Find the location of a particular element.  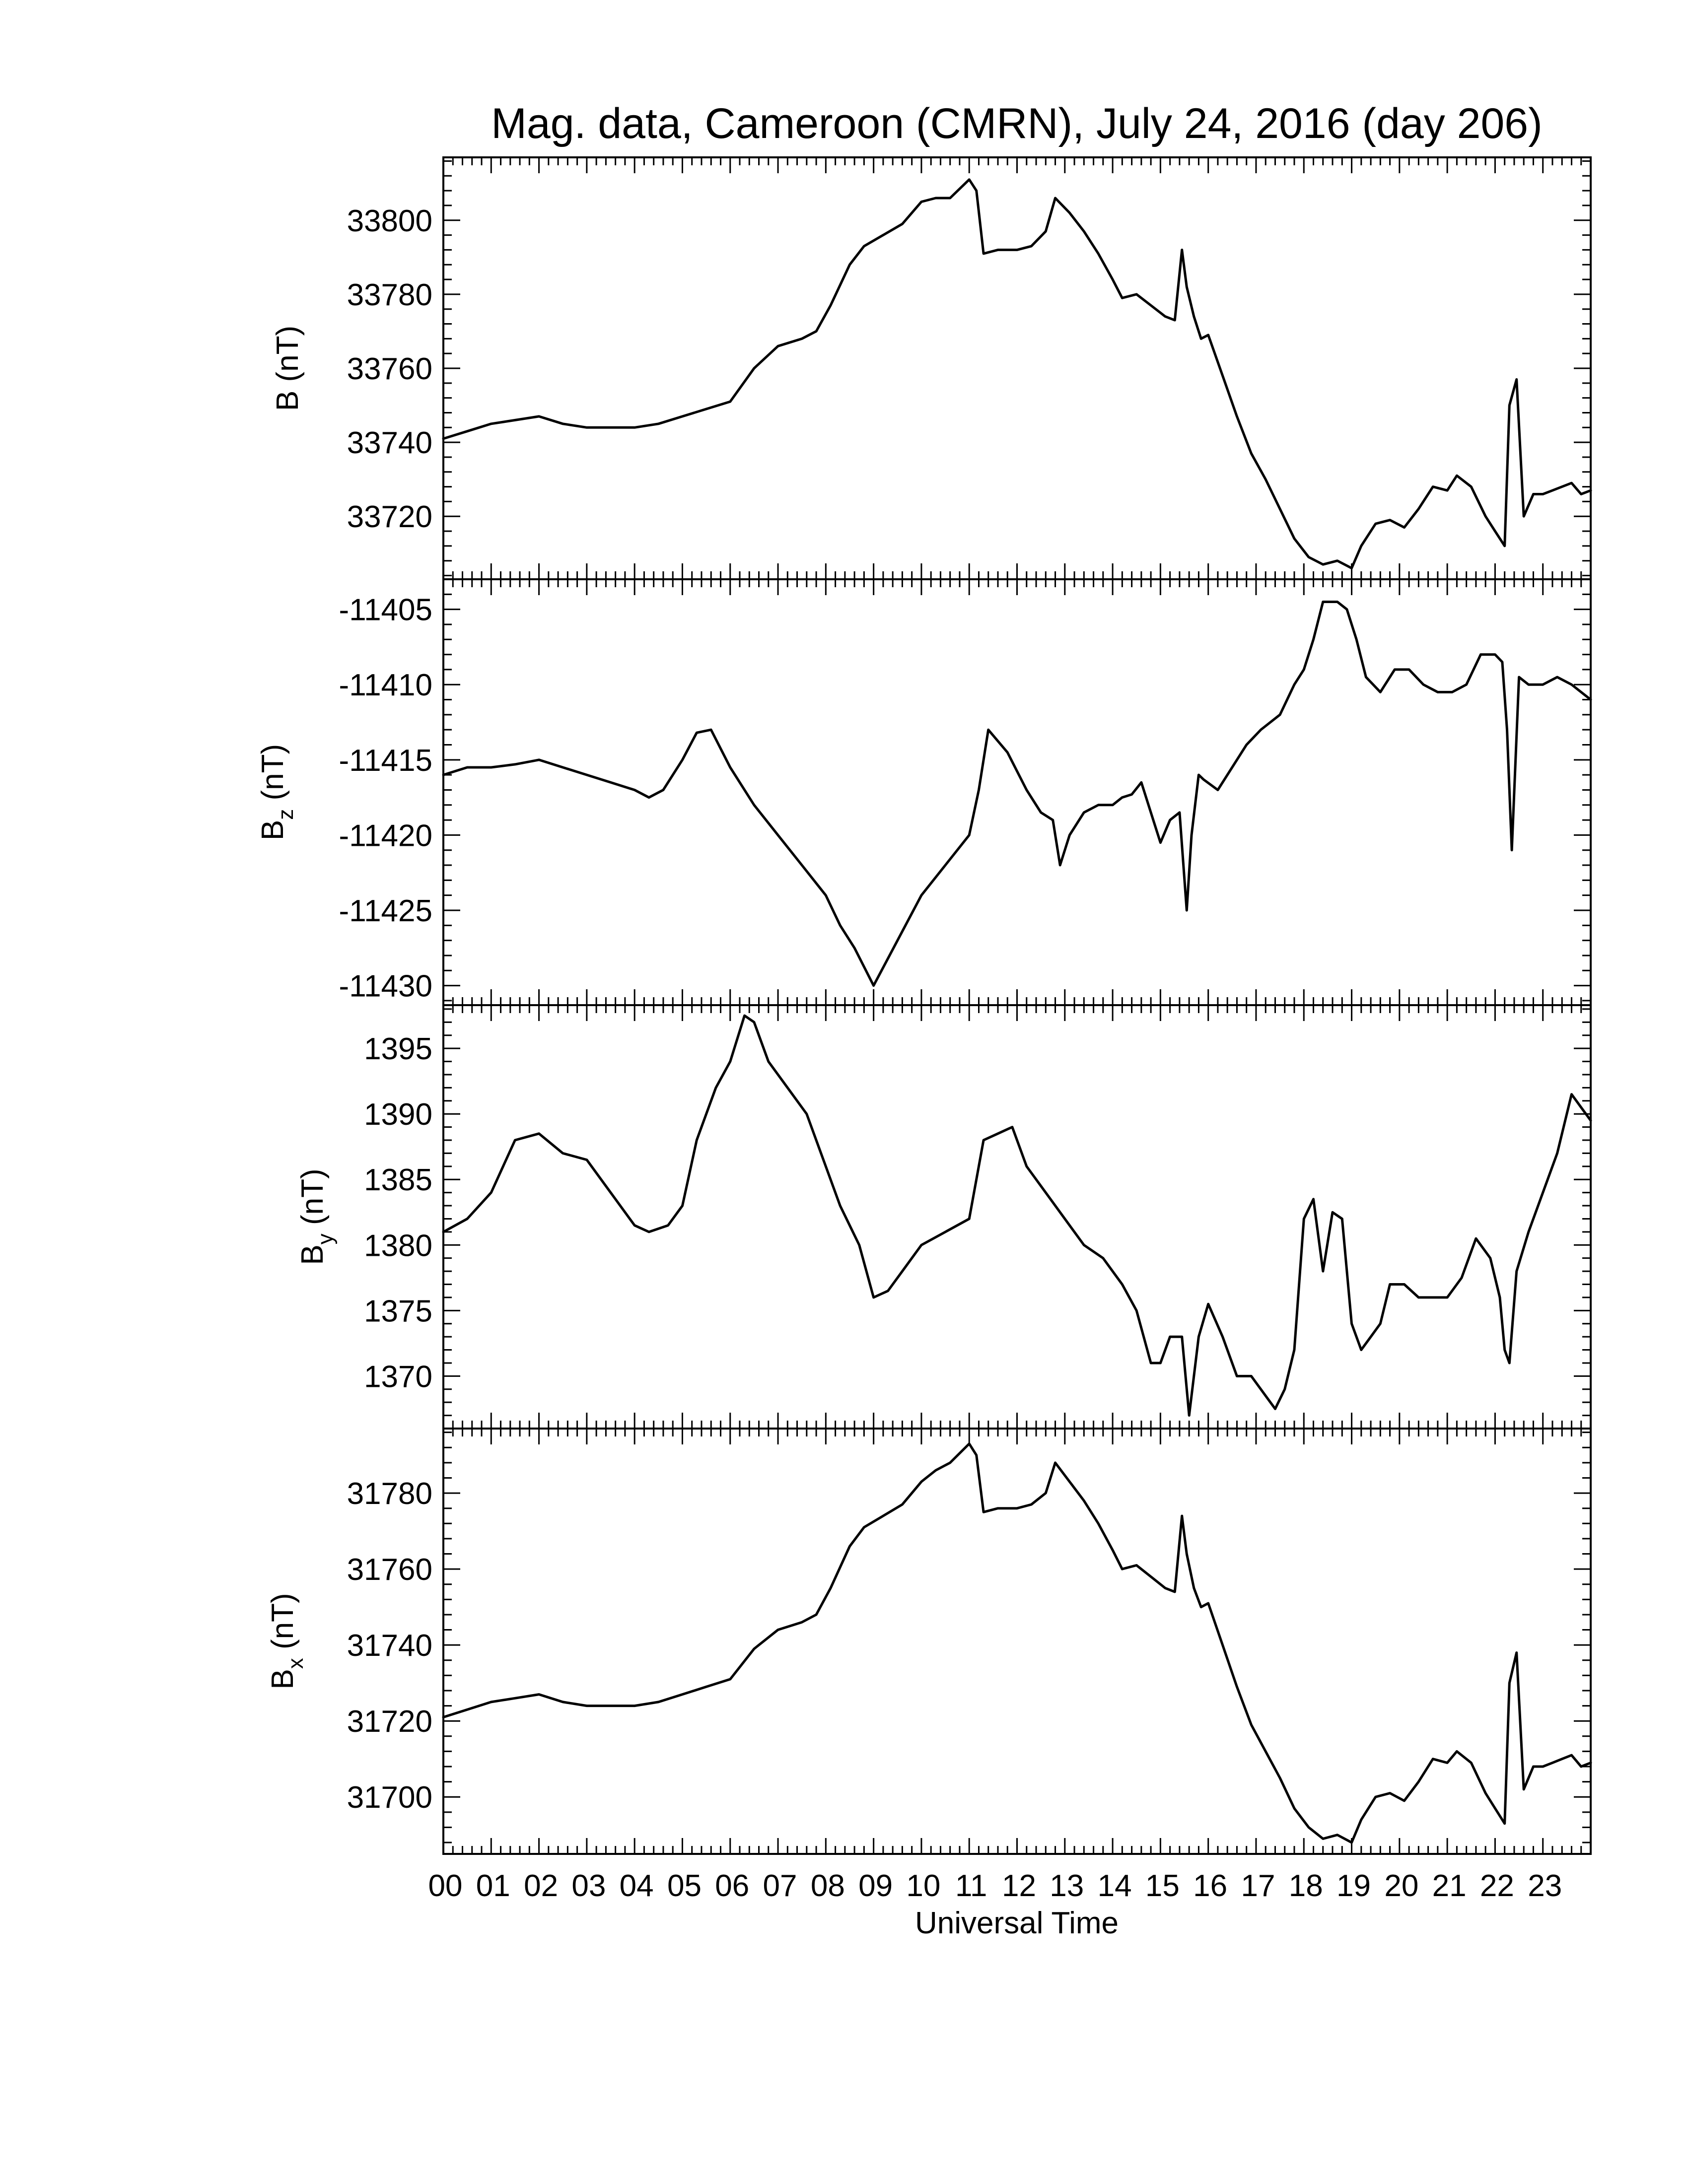

series-line-b is located at coordinates (1017, 374).